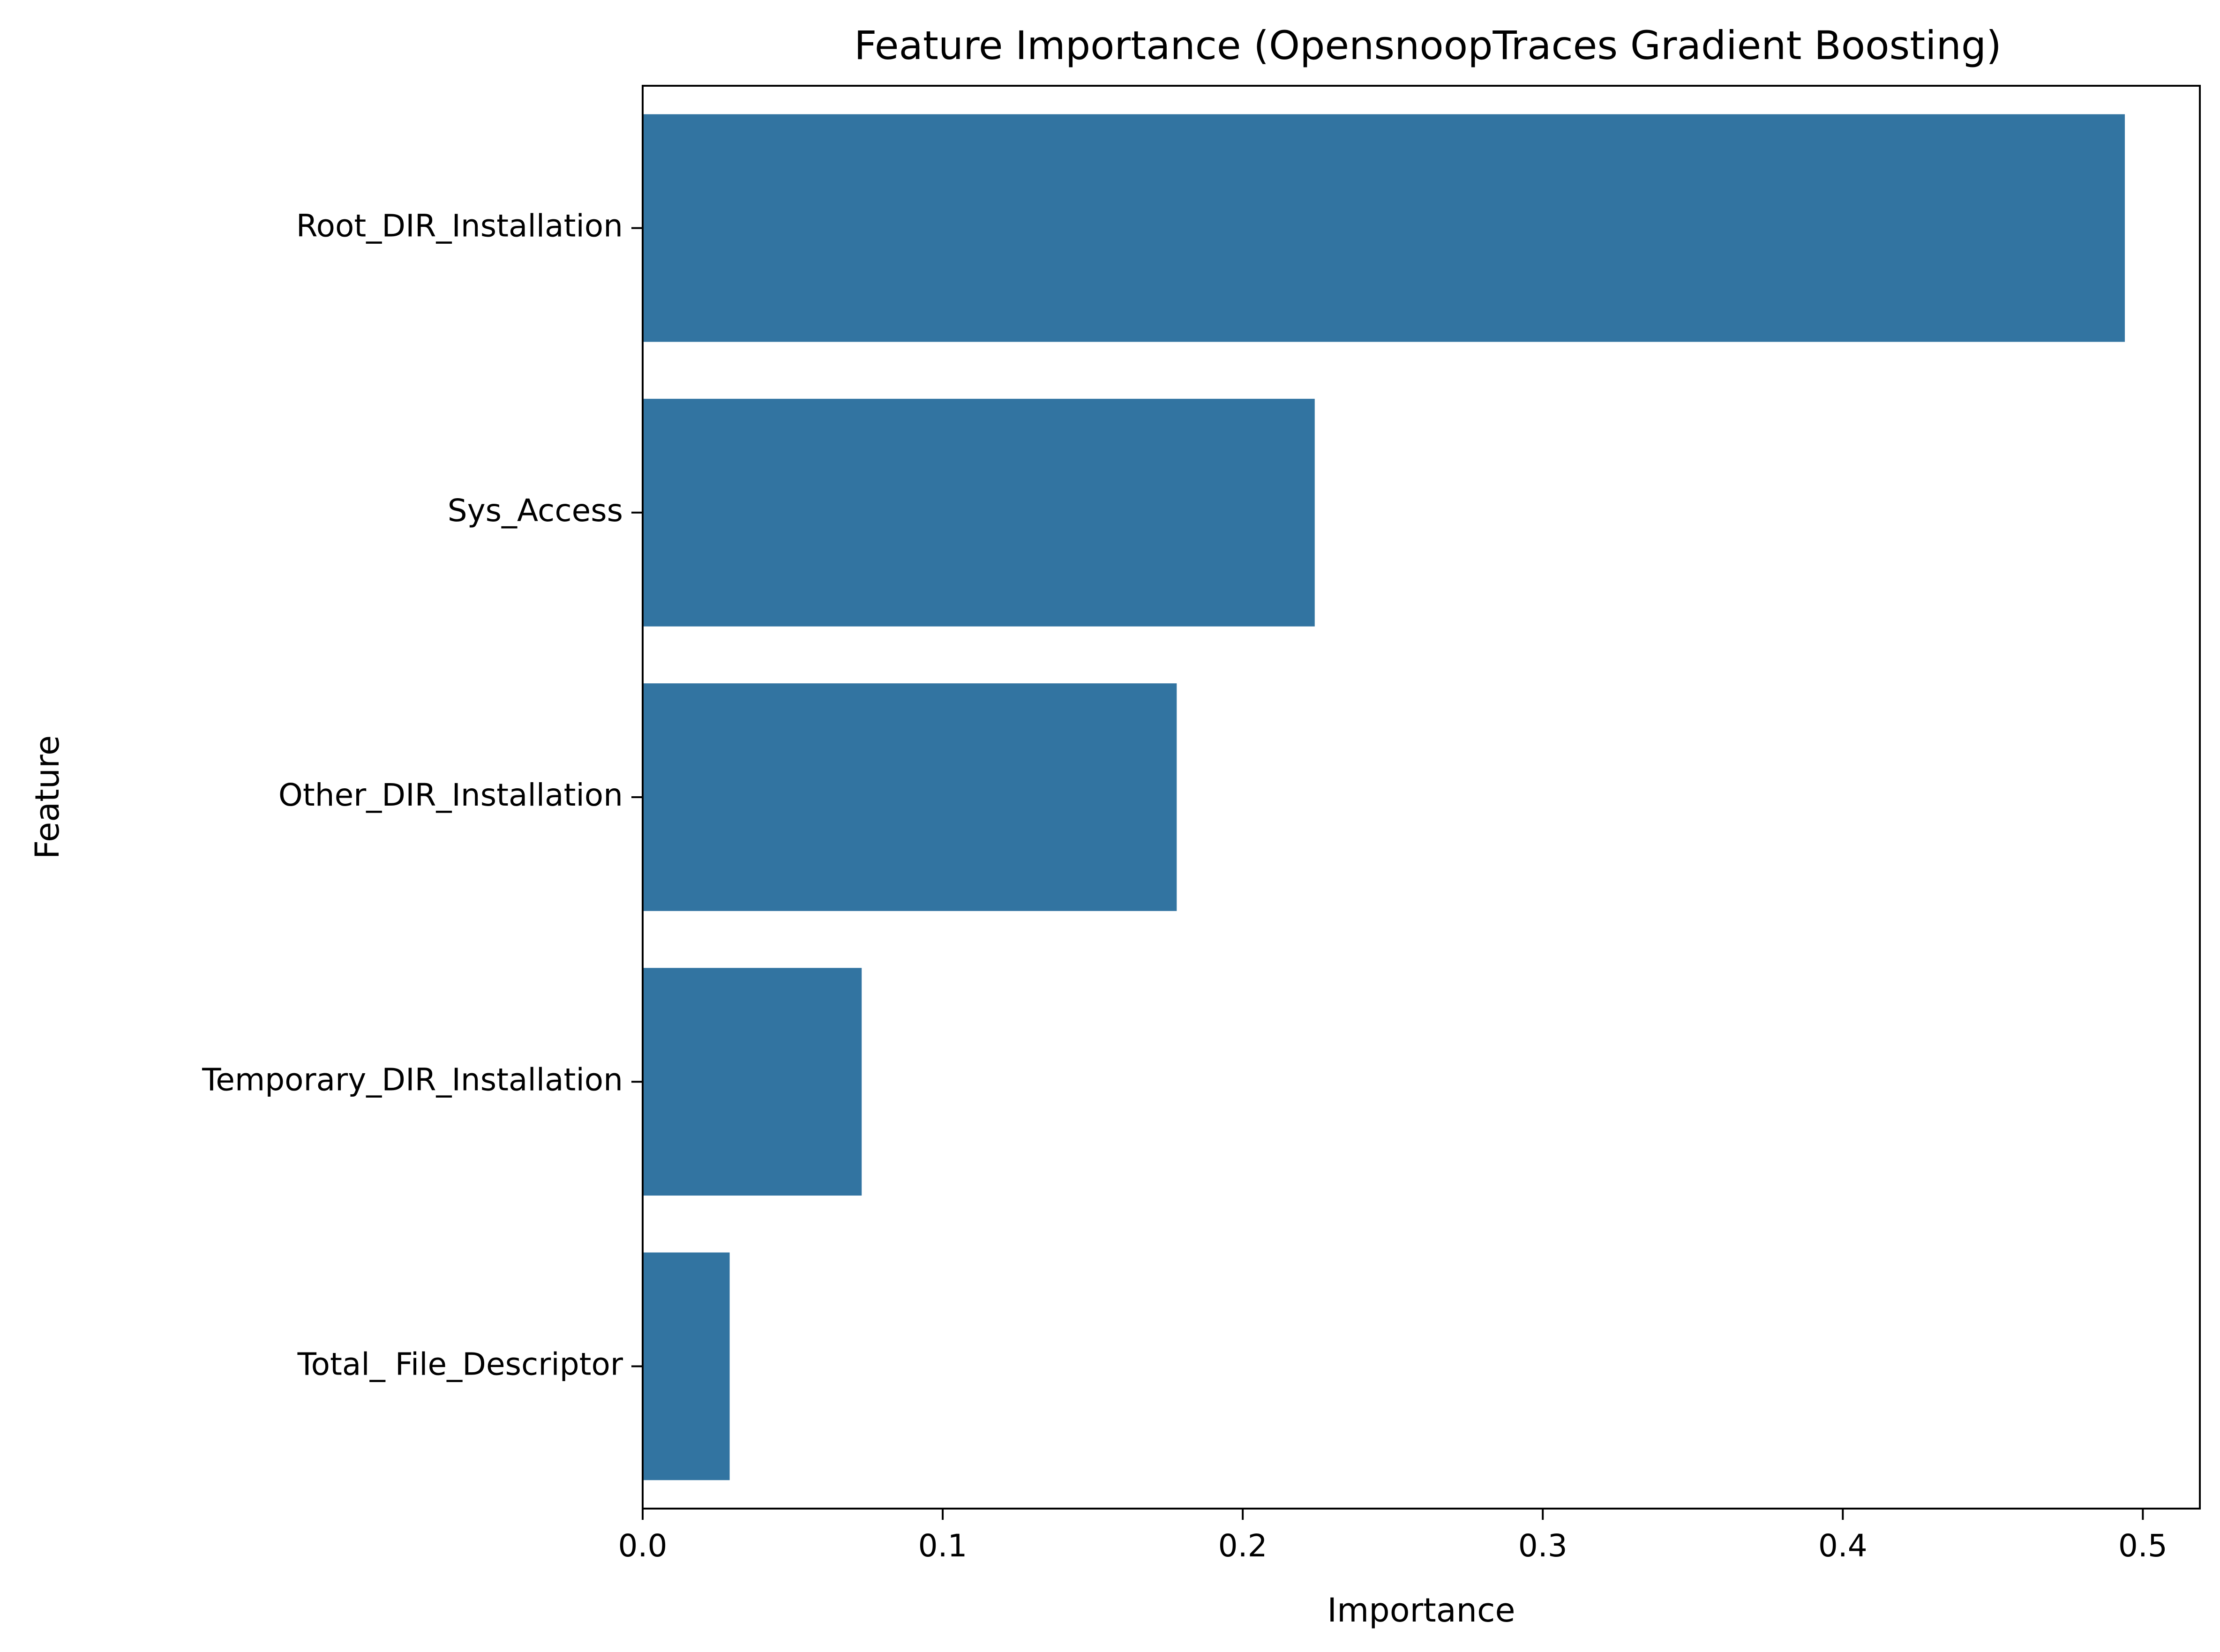 This screenshot has width=2220, height=1652. I want to click on x-tick-label: 0.3, so click(1543, 1546).